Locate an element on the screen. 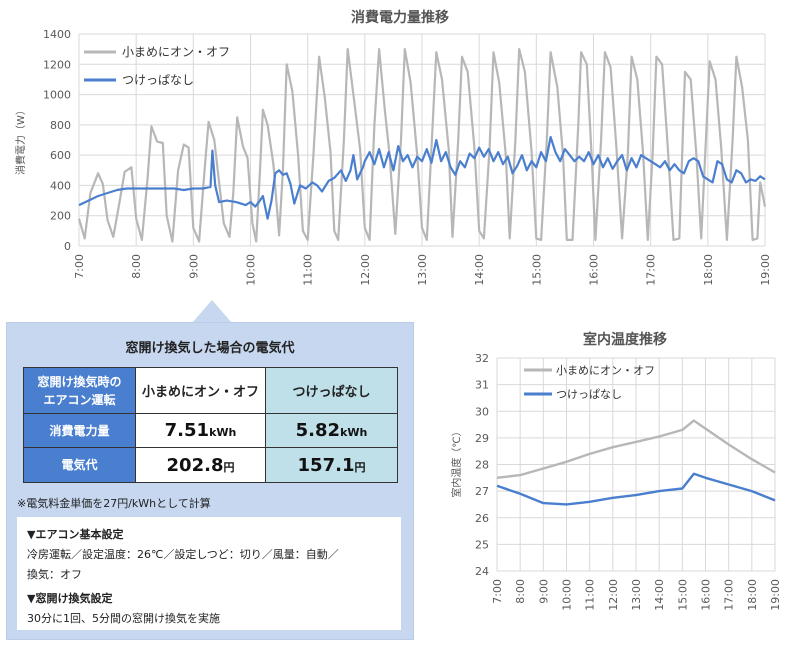 This screenshot has height=649, width=800. power-value-onoff: 7.51 is located at coordinates (187, 430).